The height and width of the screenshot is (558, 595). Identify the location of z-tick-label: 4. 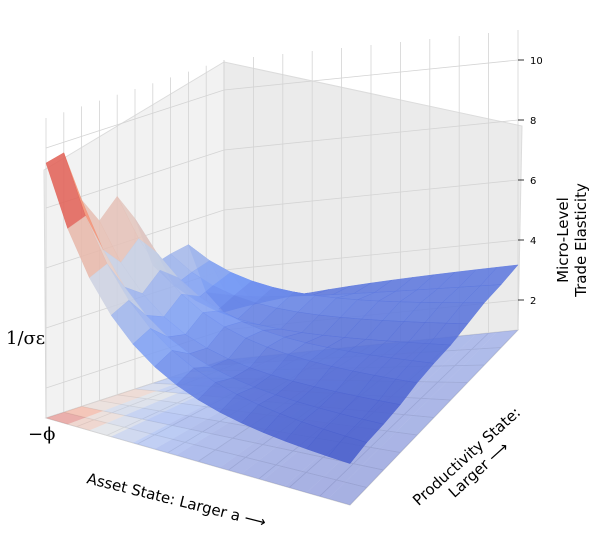
(533, 241).